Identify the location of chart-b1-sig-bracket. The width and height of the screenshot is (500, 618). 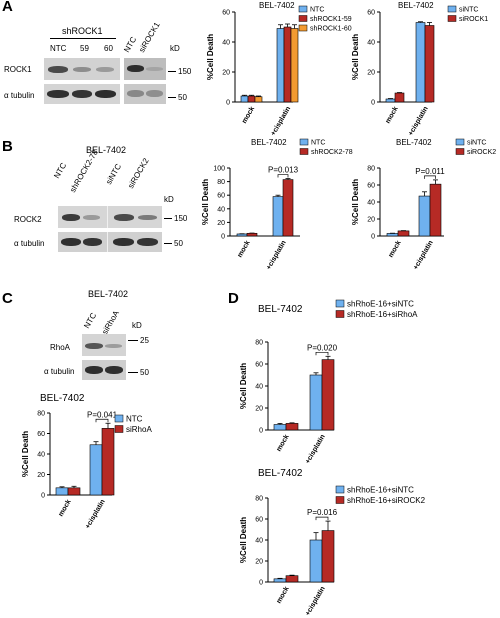
(283, 176).